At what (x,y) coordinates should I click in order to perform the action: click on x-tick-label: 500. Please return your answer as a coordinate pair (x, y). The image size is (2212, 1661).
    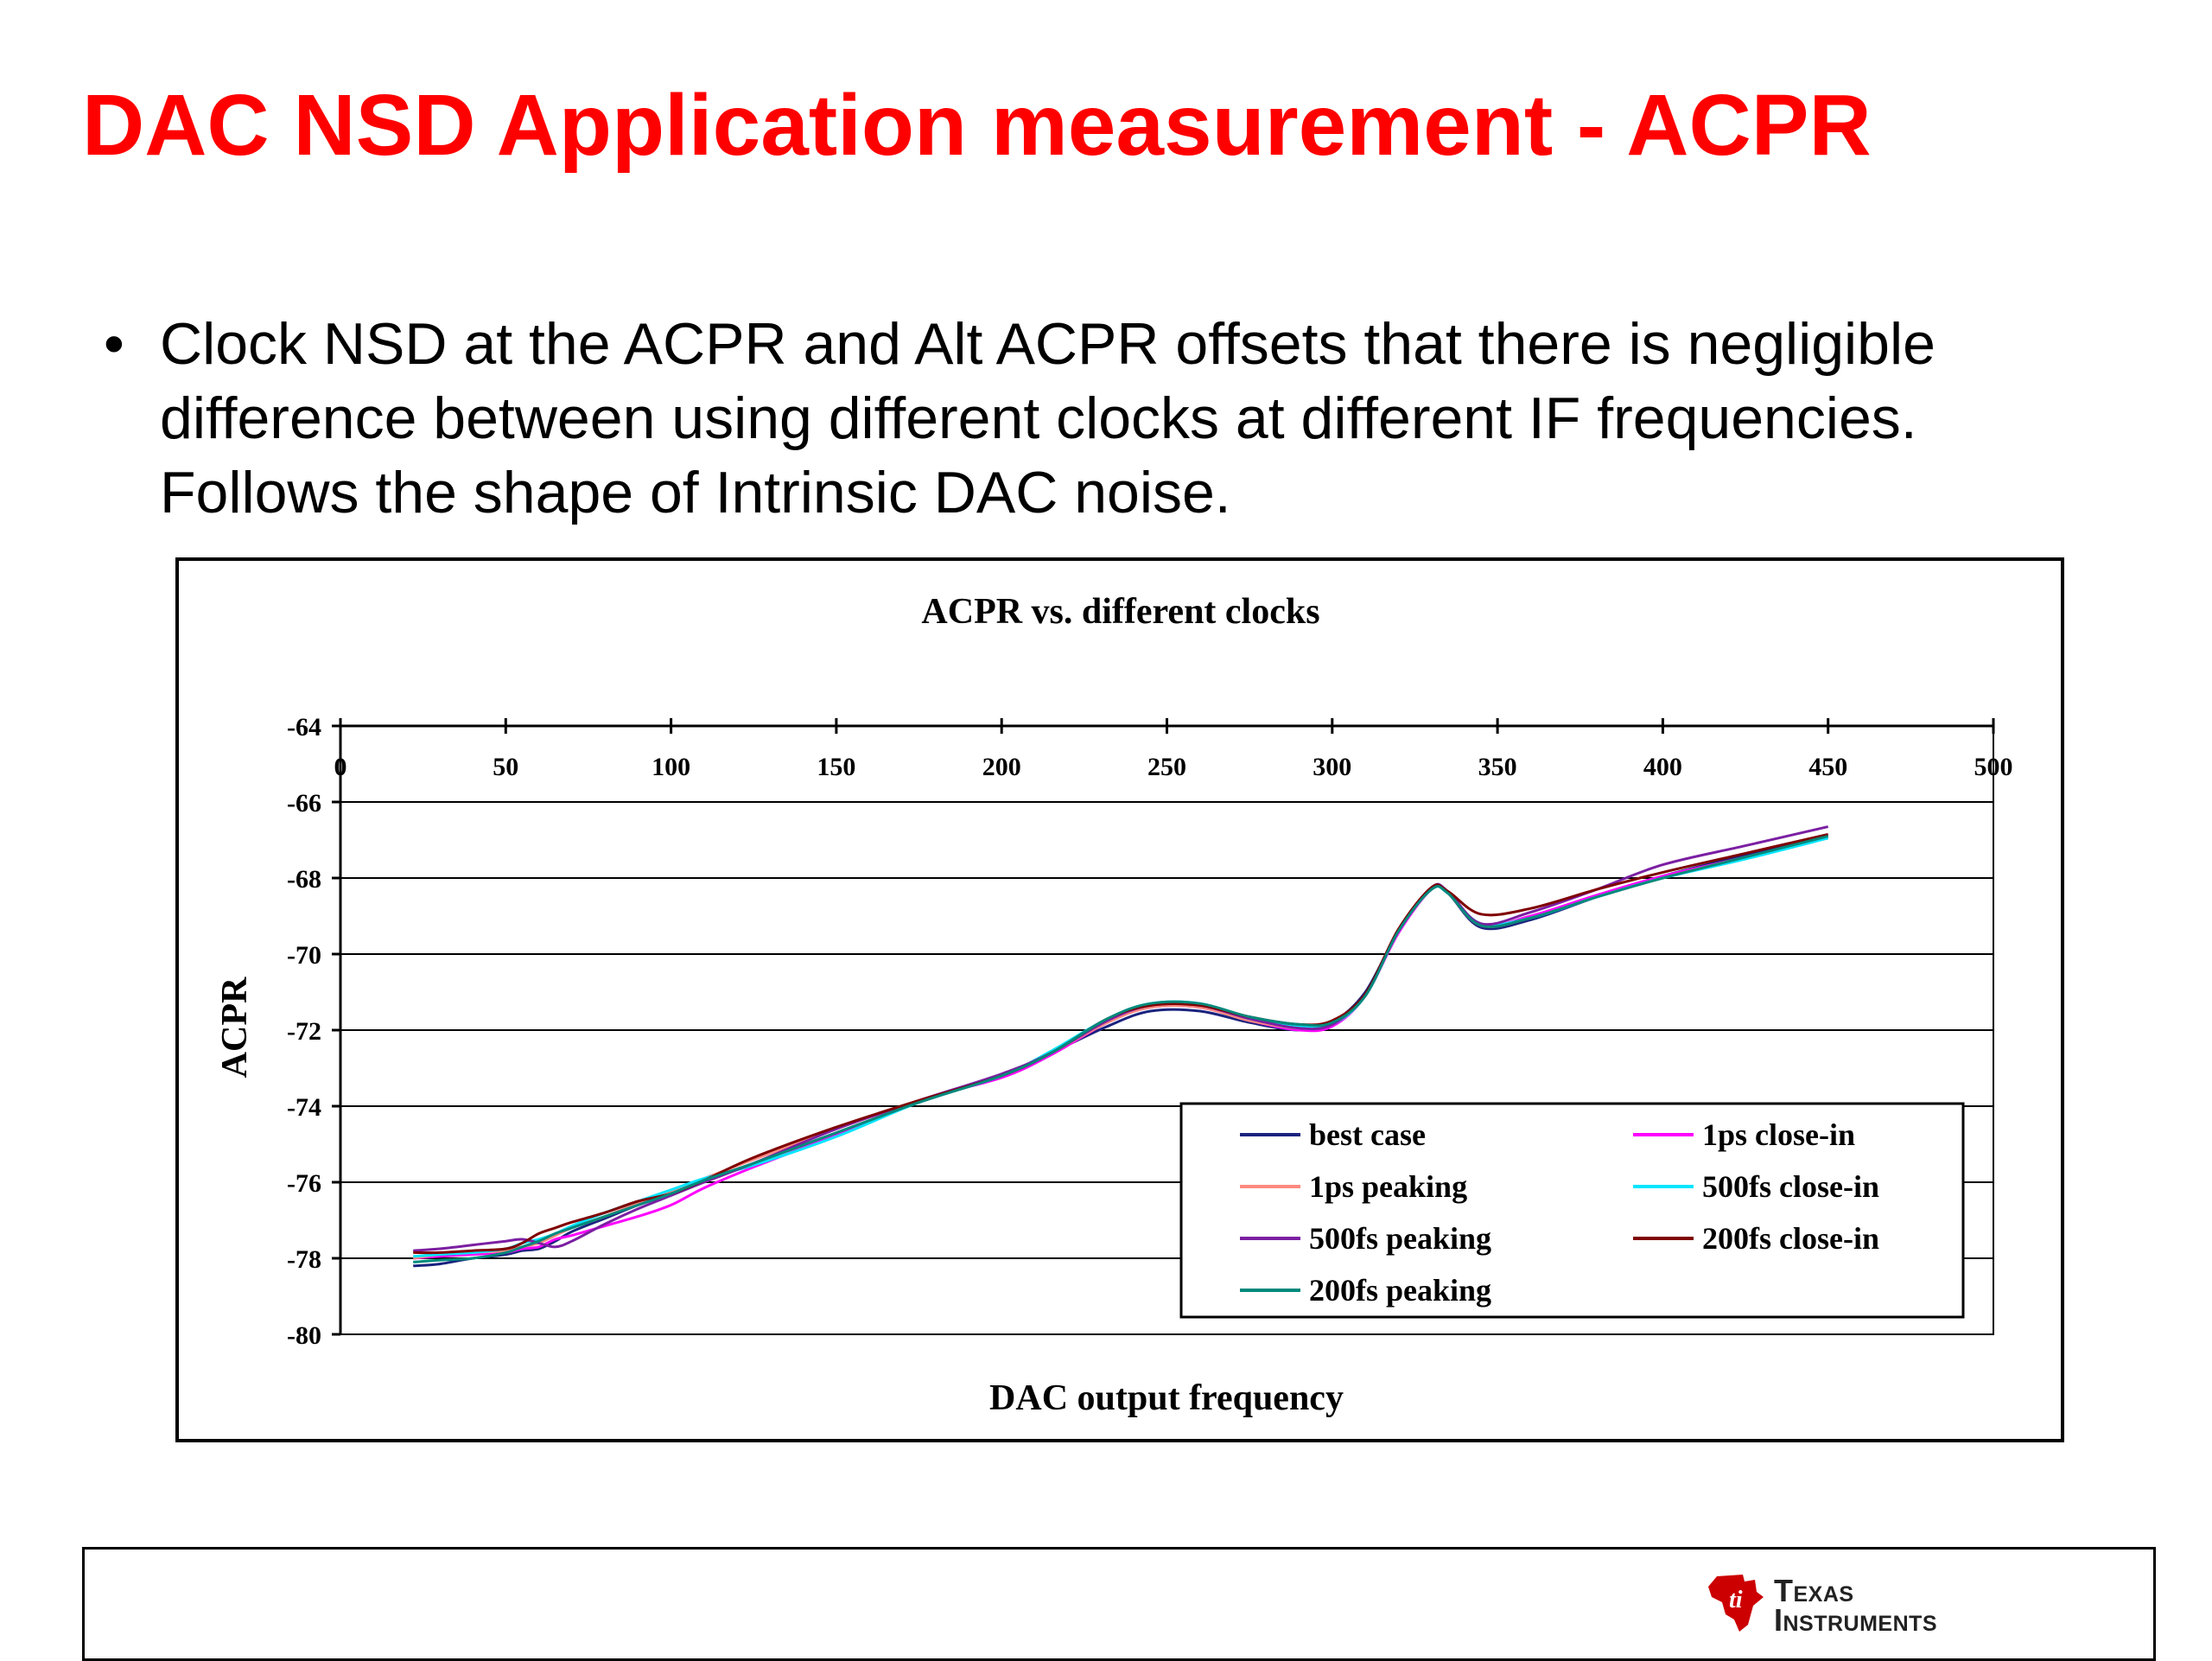
    Looking at the image, I should click on (1993, 767).